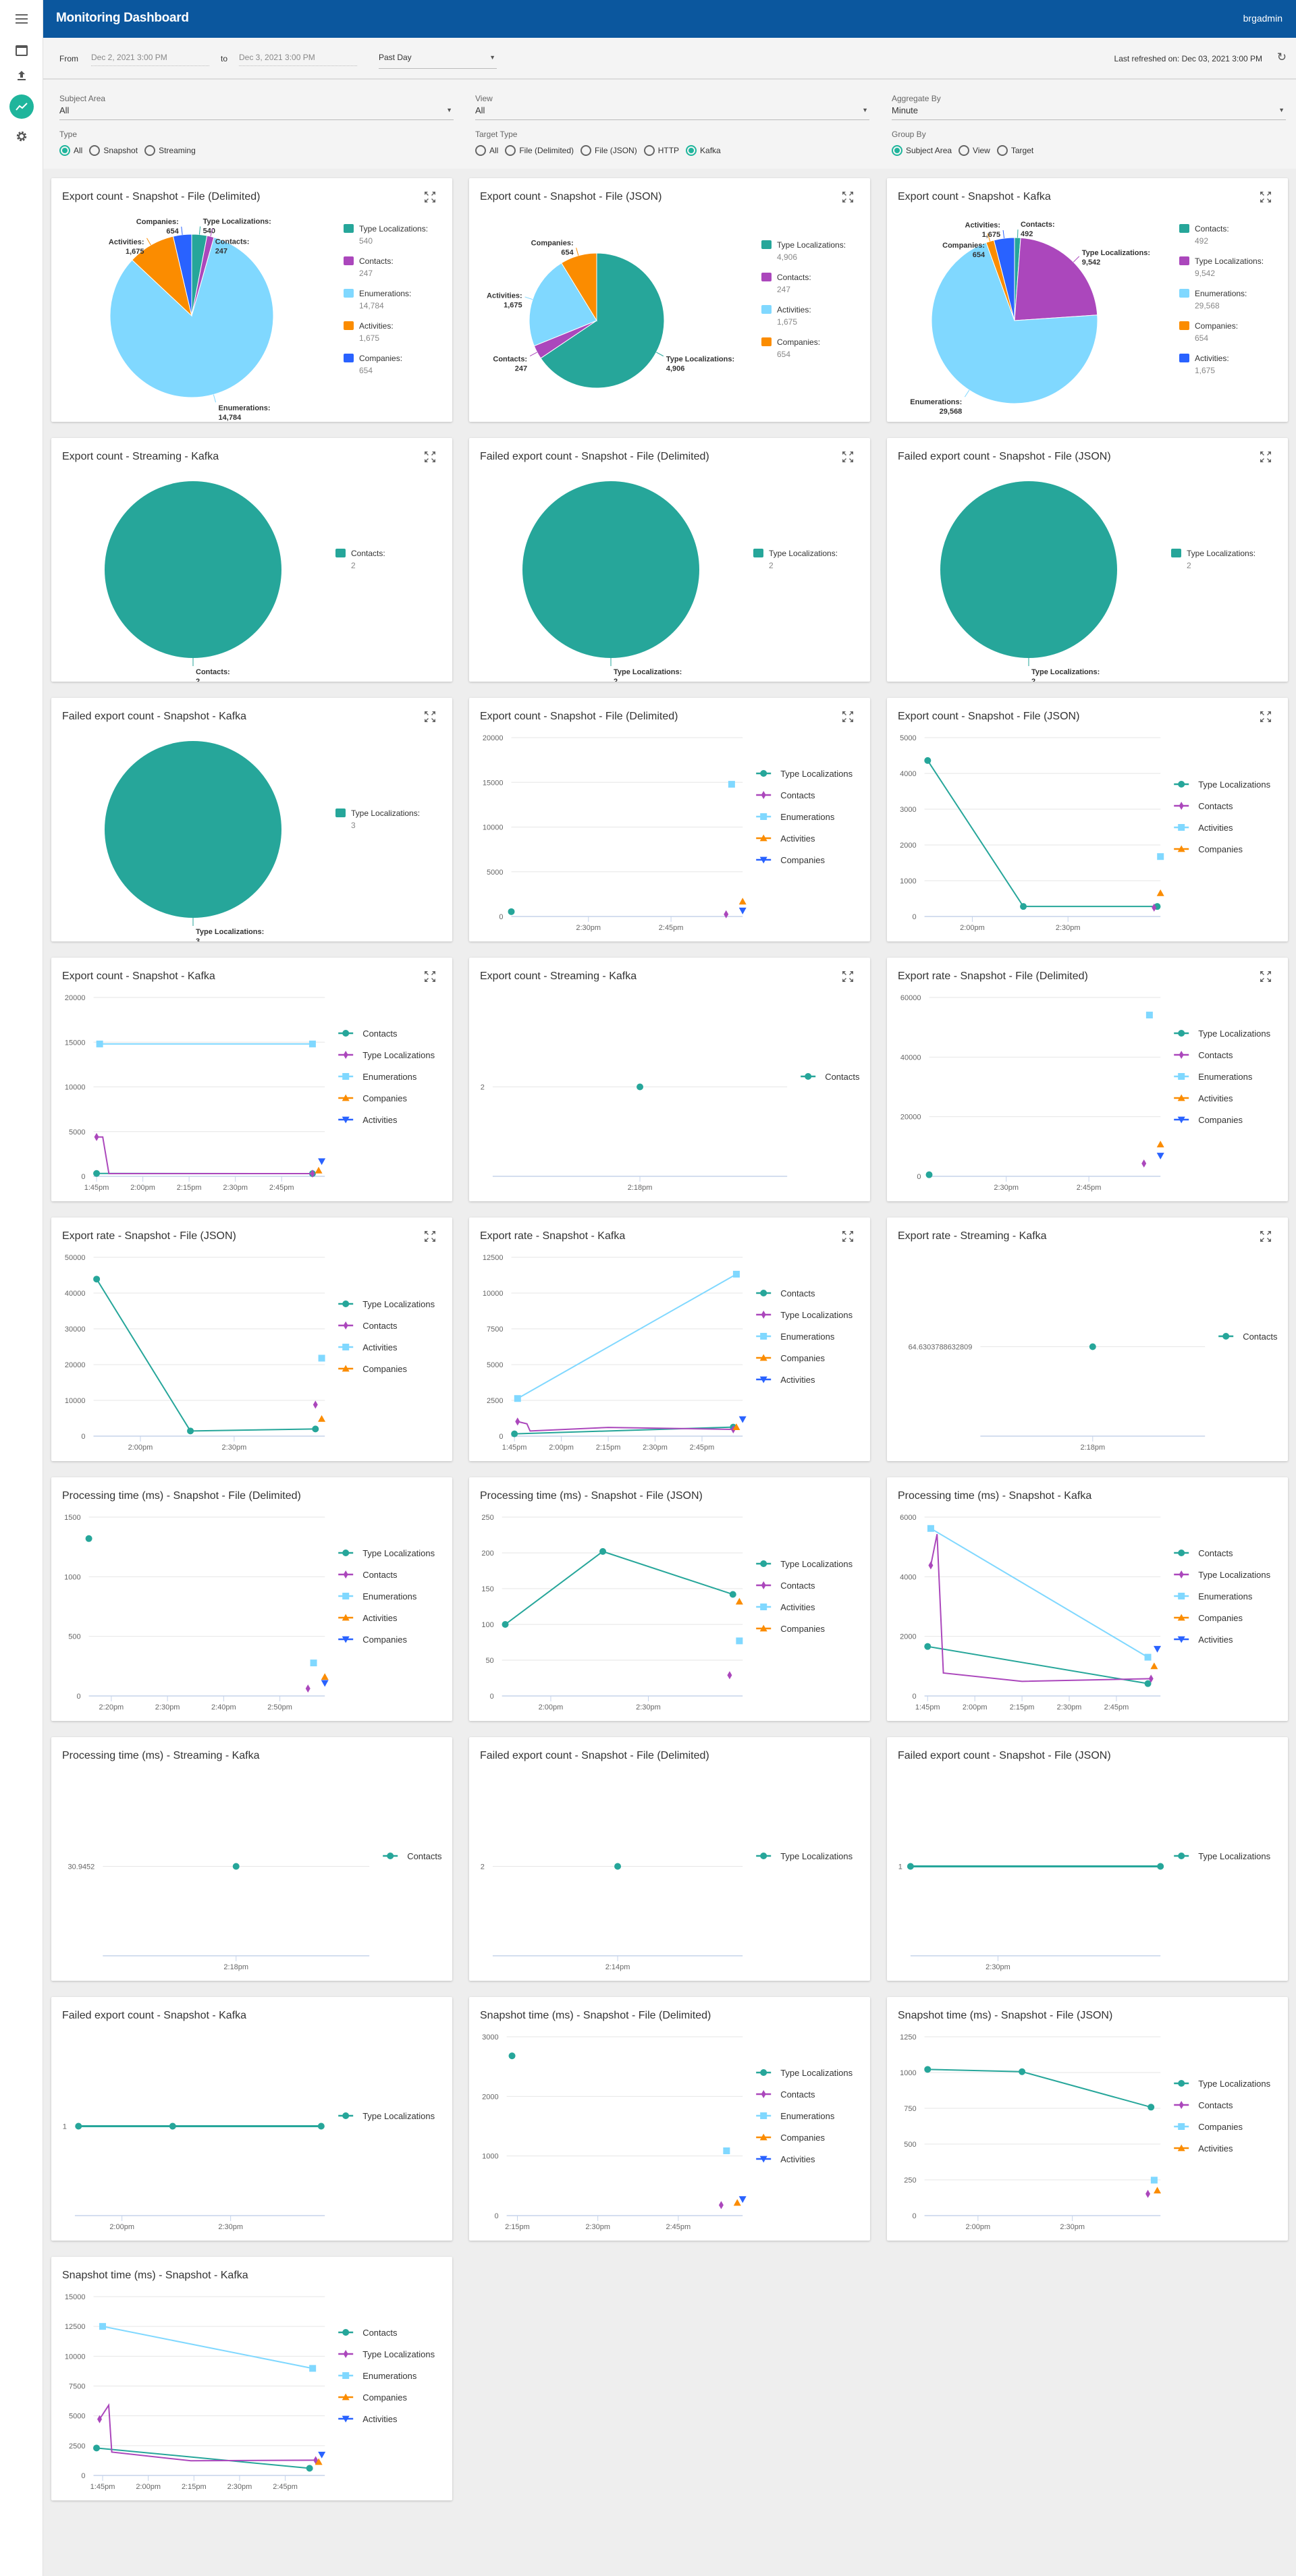 The width and height of the screenshot is (1296, 2576). Describe the element at coordinates (539, 150) in the screenshot. I see `radio-file-delimited: File (Delimited)` at that location.